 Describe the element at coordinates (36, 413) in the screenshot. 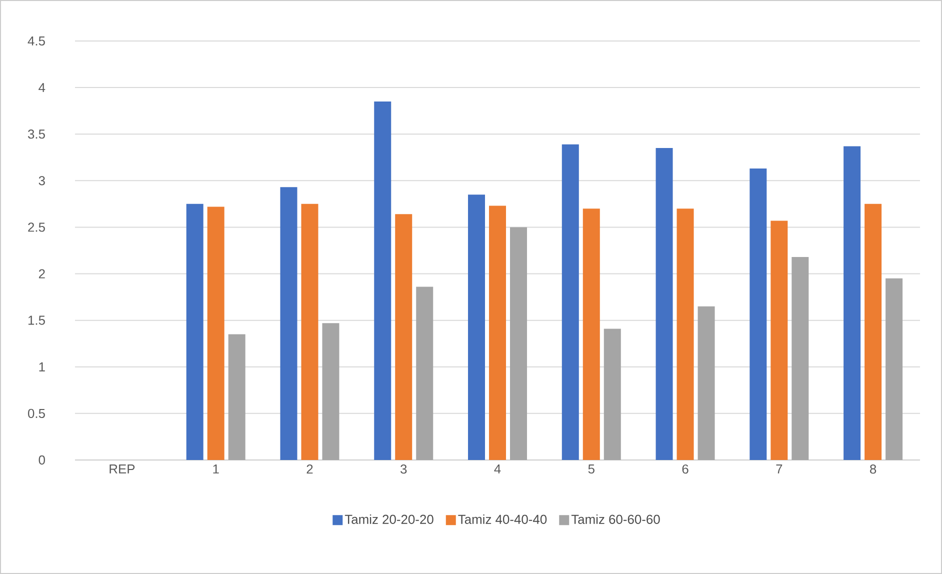

I see `y-tick-label: 0.5` at that location.